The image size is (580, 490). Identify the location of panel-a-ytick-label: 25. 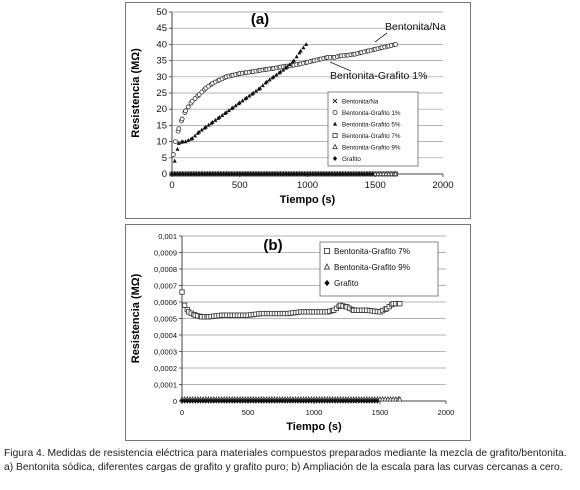
(161, 93).